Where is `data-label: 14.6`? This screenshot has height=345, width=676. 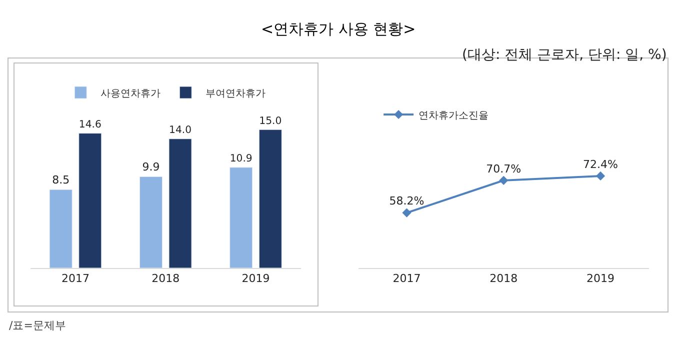
data-label: 14.6 is located at coordinates (90, 125).